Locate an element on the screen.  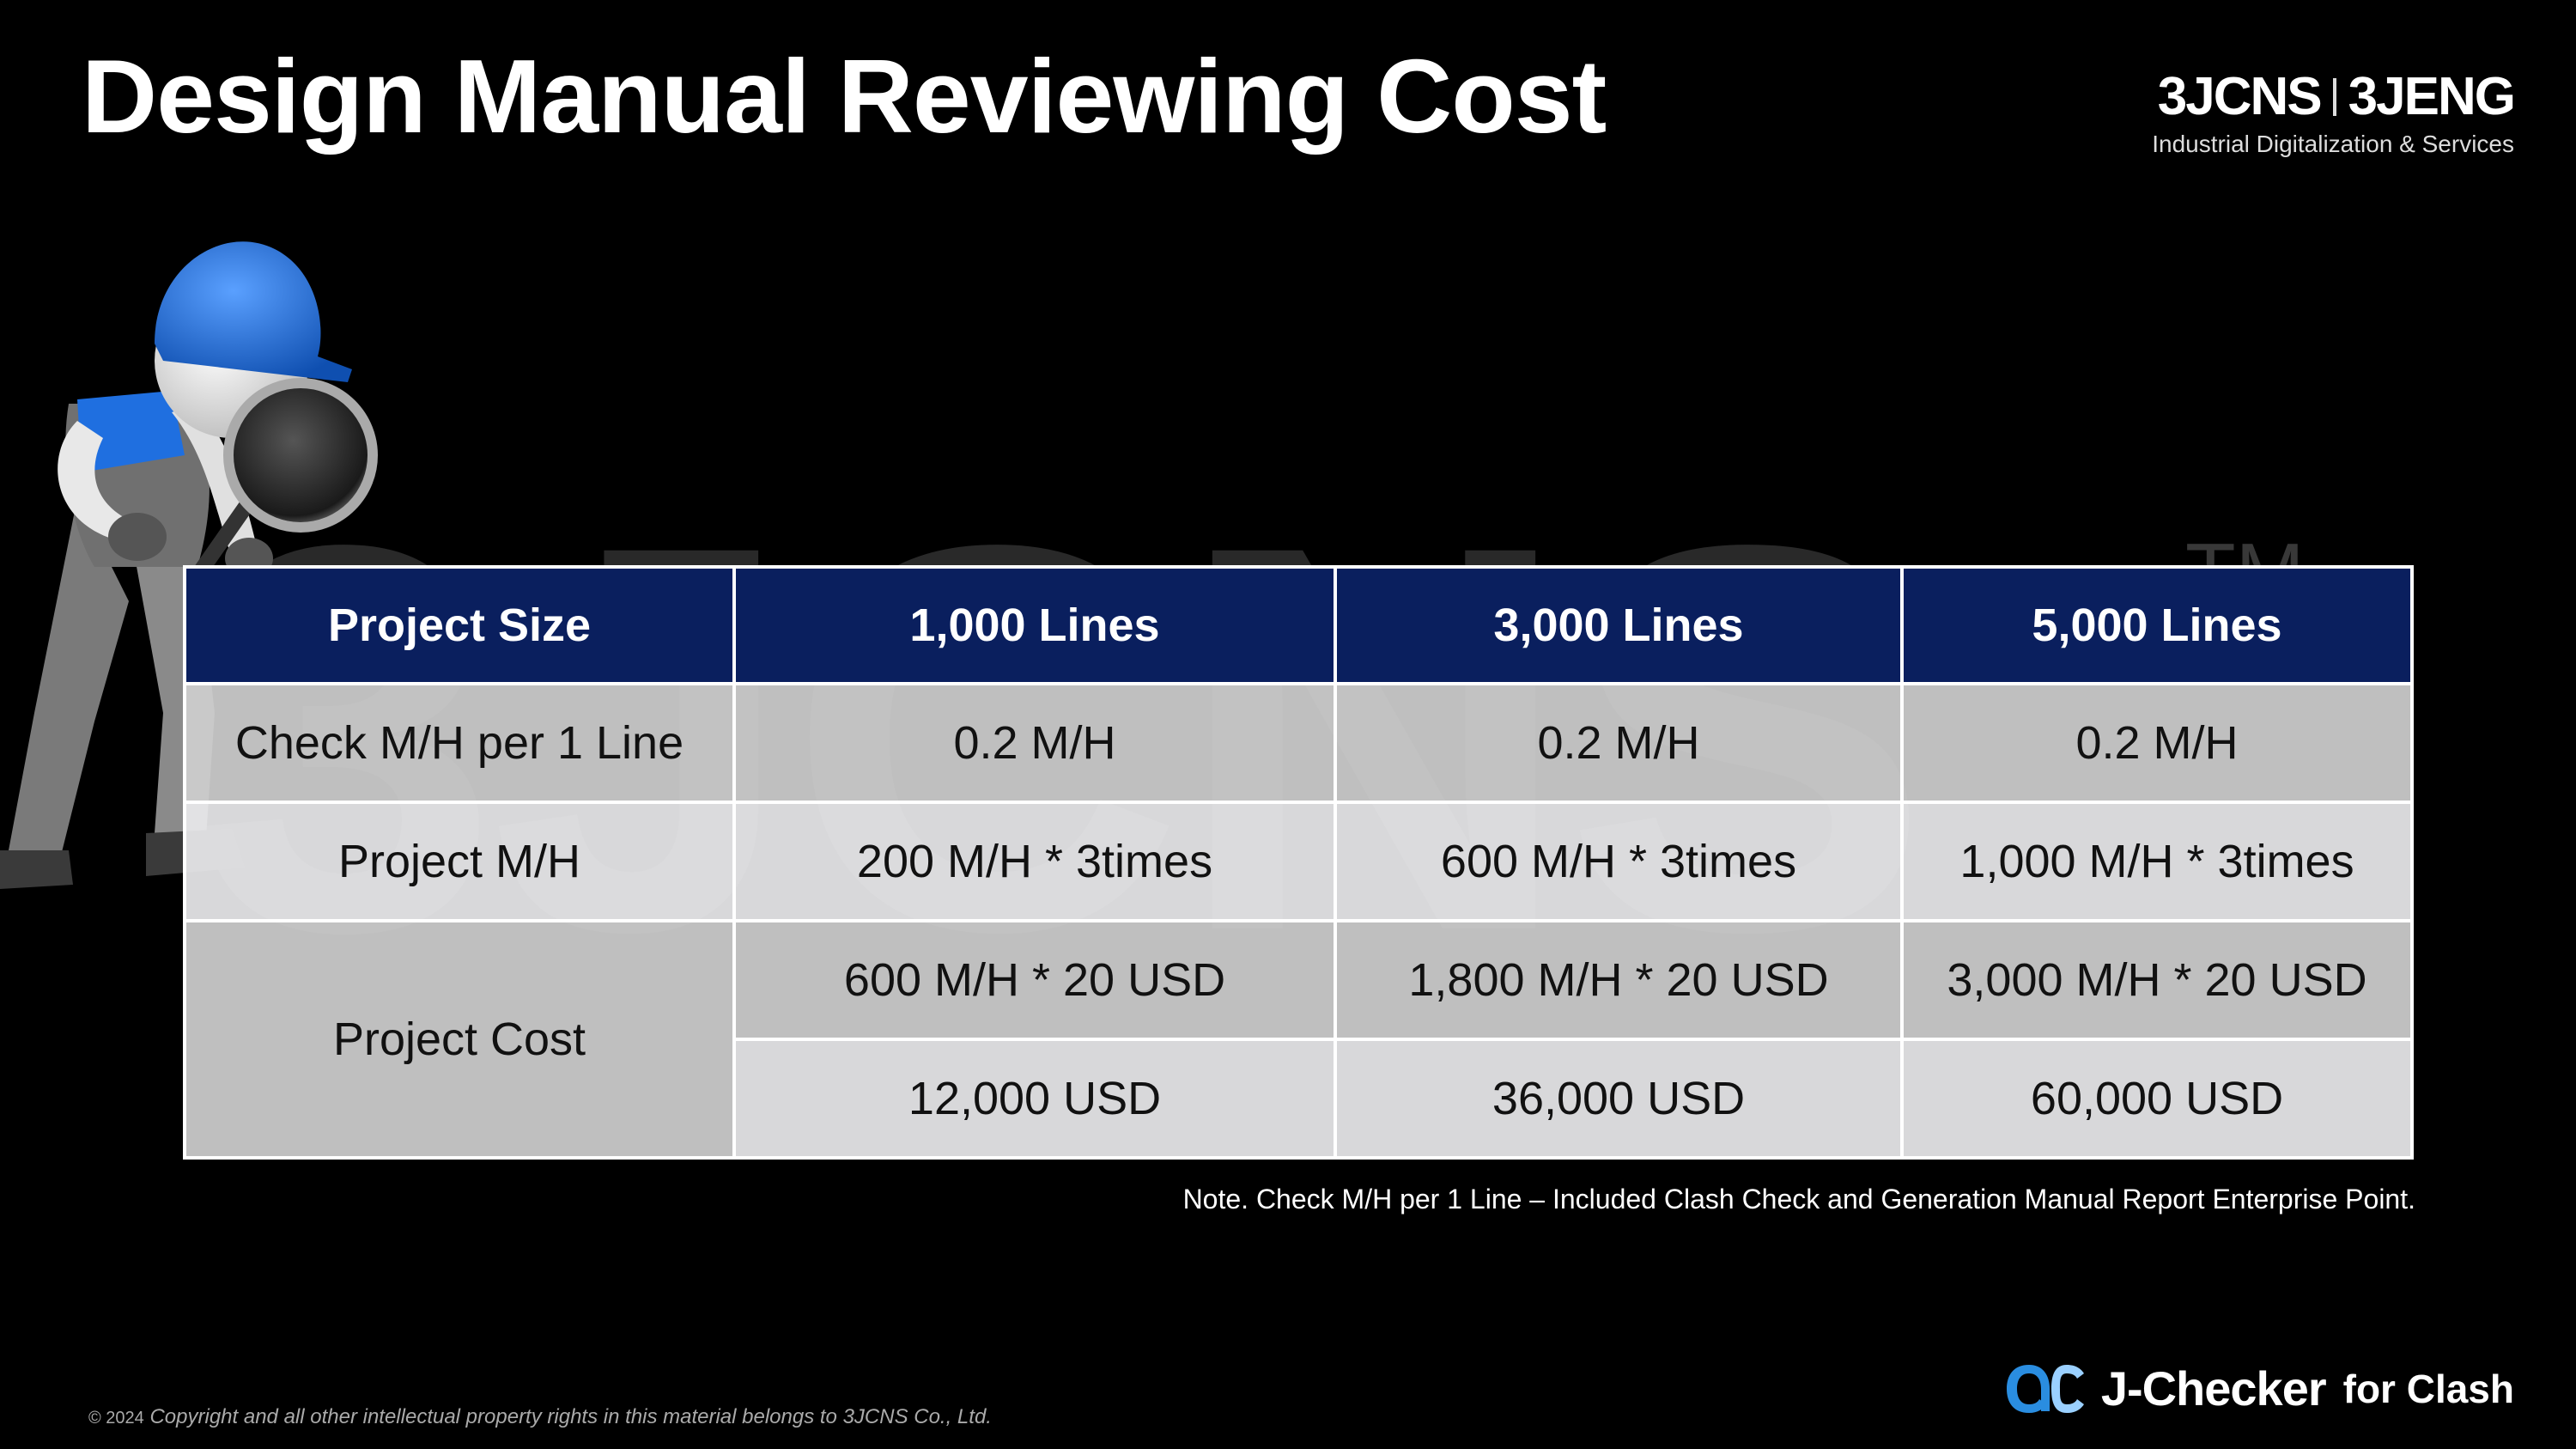
product-logo: J-Checker for Clash is located at coordinates (2258, 1388).